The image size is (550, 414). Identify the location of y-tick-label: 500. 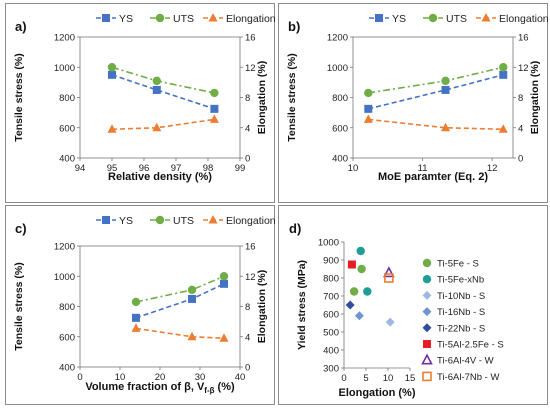
(331, 333).